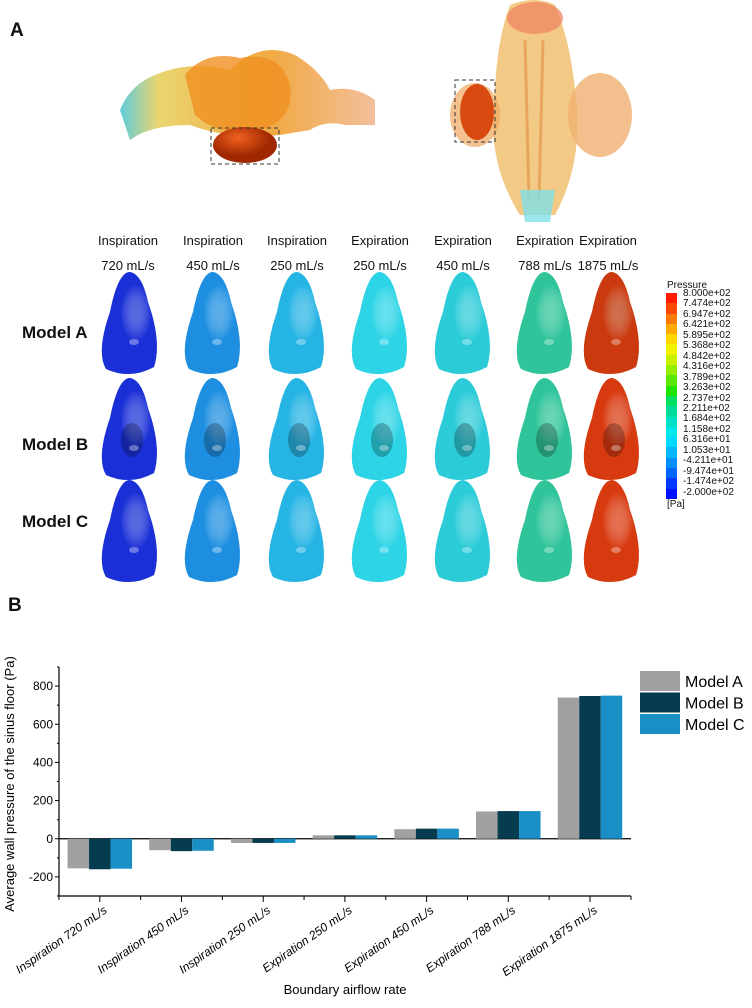 This screenshot has width=752, height=1008. Describe the element at coordinates (707, 398) in the screenshot. I see `colorbar-tick: 2.737e+02` at that location.